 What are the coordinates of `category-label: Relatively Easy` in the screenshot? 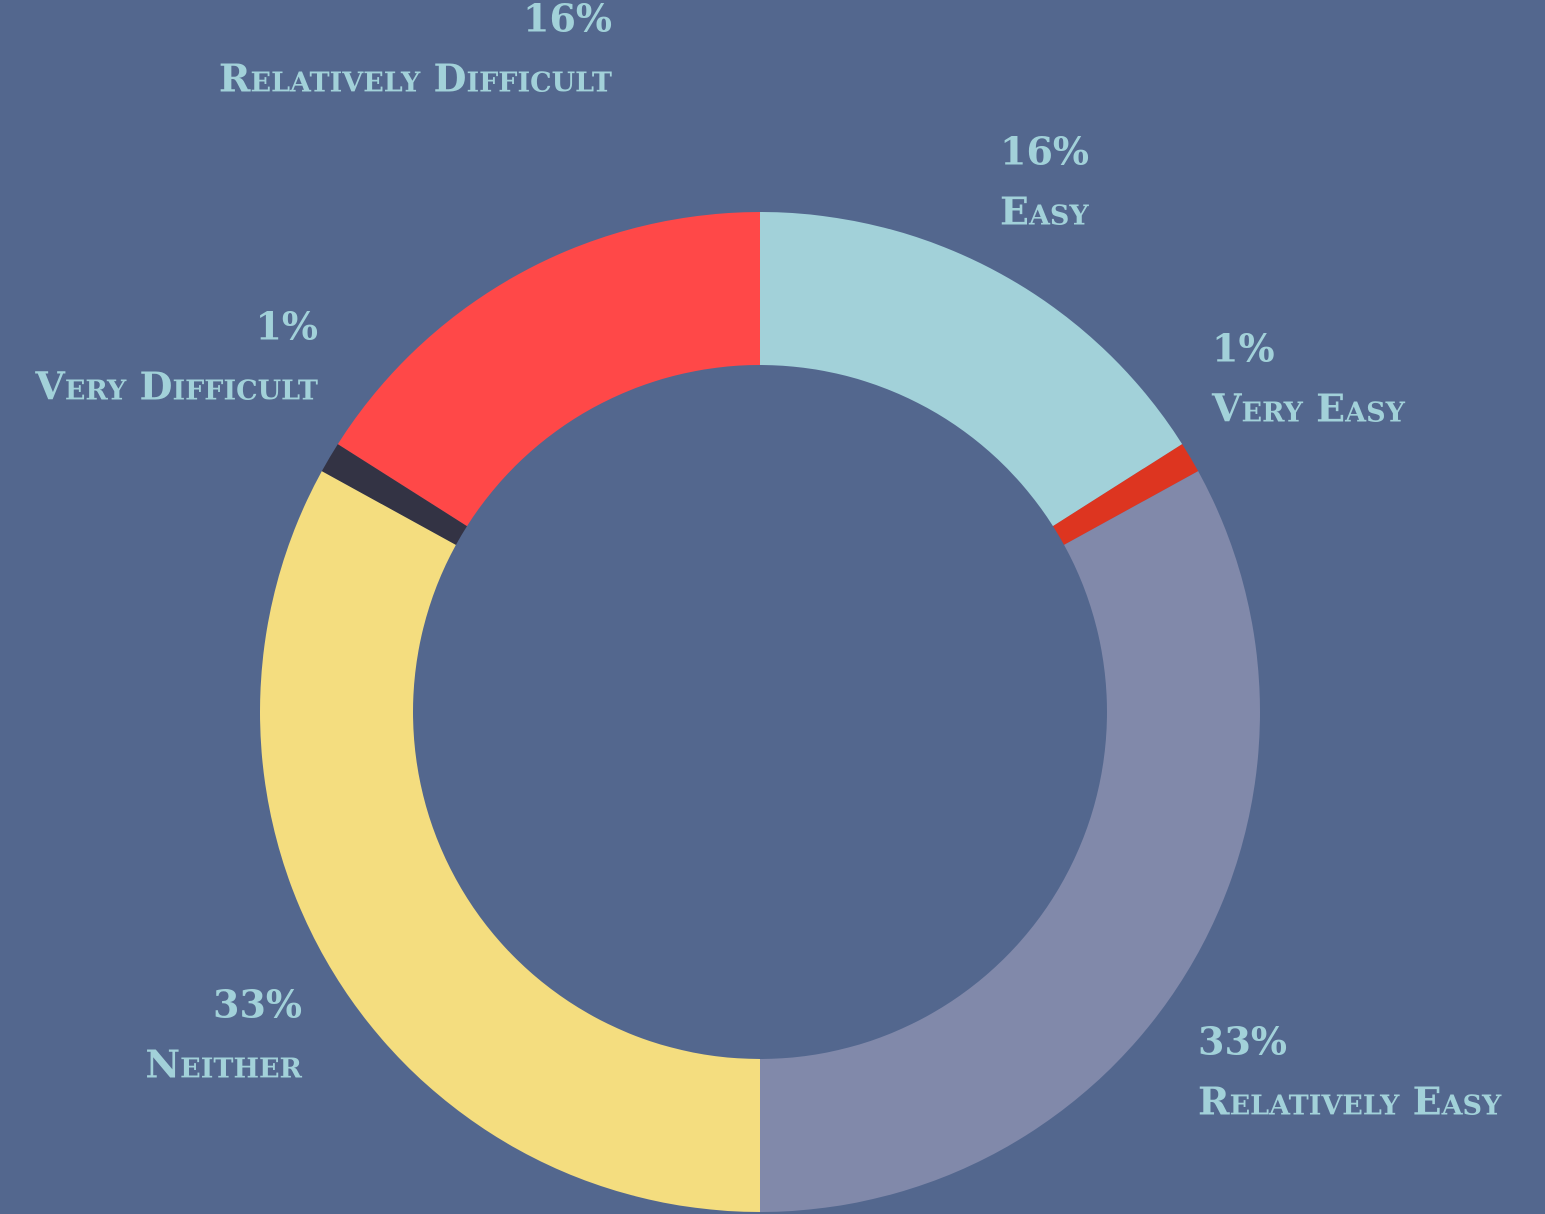 It's located at (1350, 1101).